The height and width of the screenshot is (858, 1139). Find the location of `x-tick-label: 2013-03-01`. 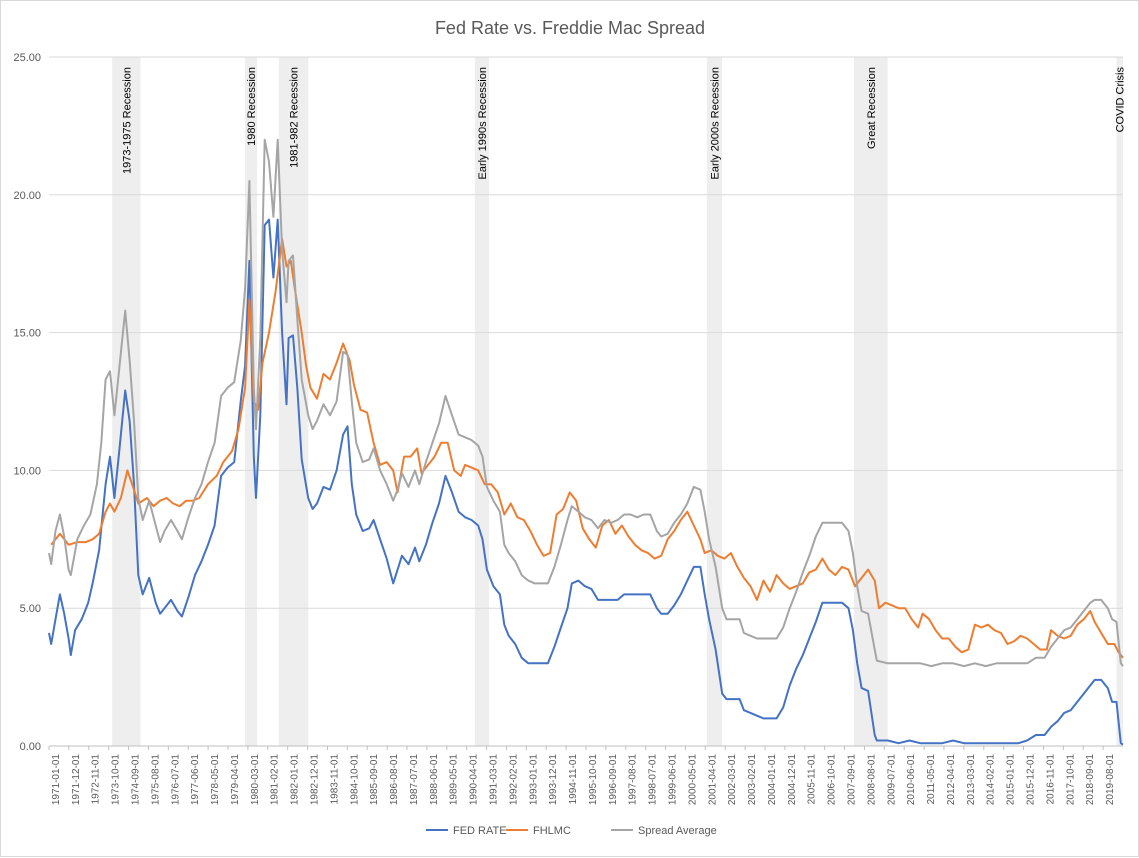

x-tick-label: 2013-03-01 is located at coordinates (971, 780).